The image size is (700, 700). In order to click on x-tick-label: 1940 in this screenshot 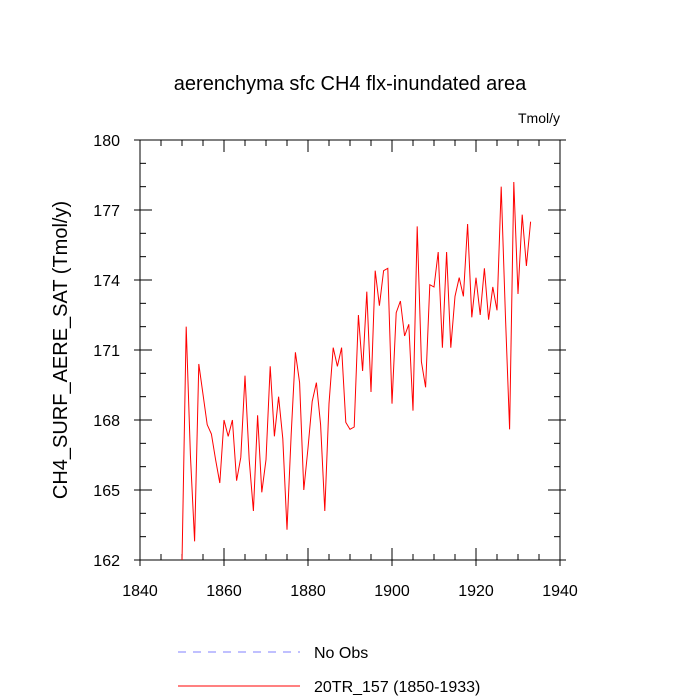, I will do `click(560, 591)`.